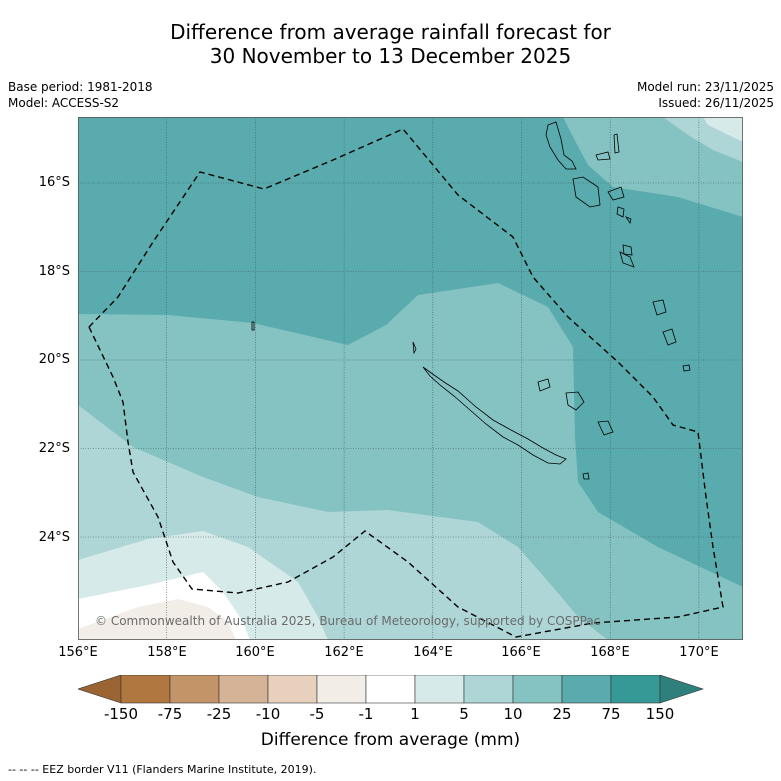  I want to click on colorbar-cells, so click(390, 689).